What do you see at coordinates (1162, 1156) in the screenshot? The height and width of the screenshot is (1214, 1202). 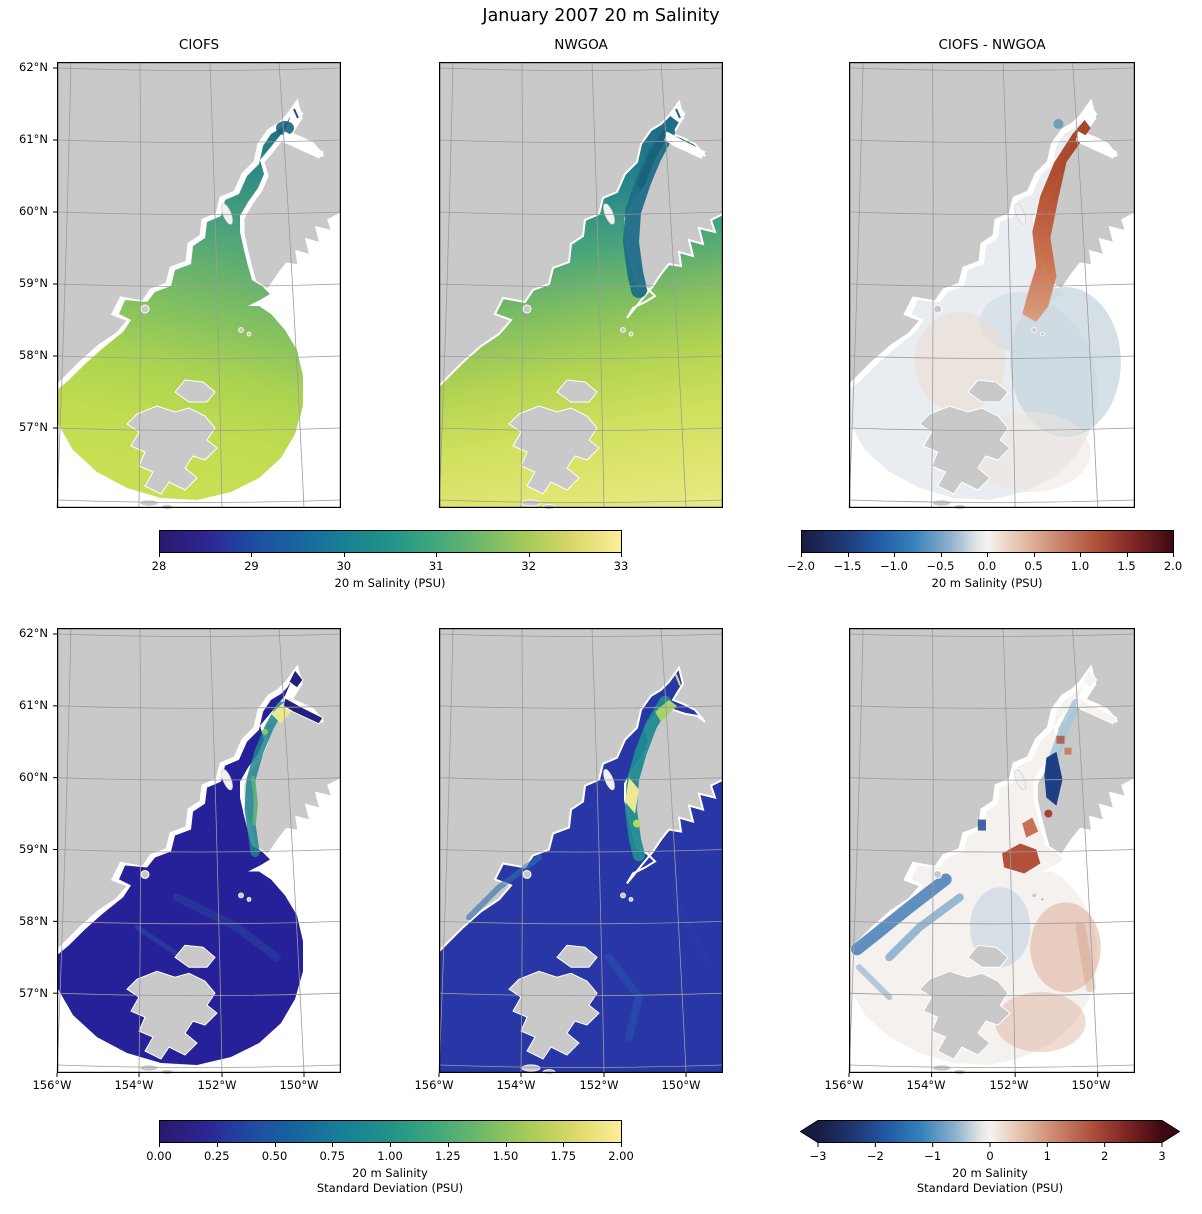 I see `colorbar-tick-label: 3` at bounding box center [1162, 1156].